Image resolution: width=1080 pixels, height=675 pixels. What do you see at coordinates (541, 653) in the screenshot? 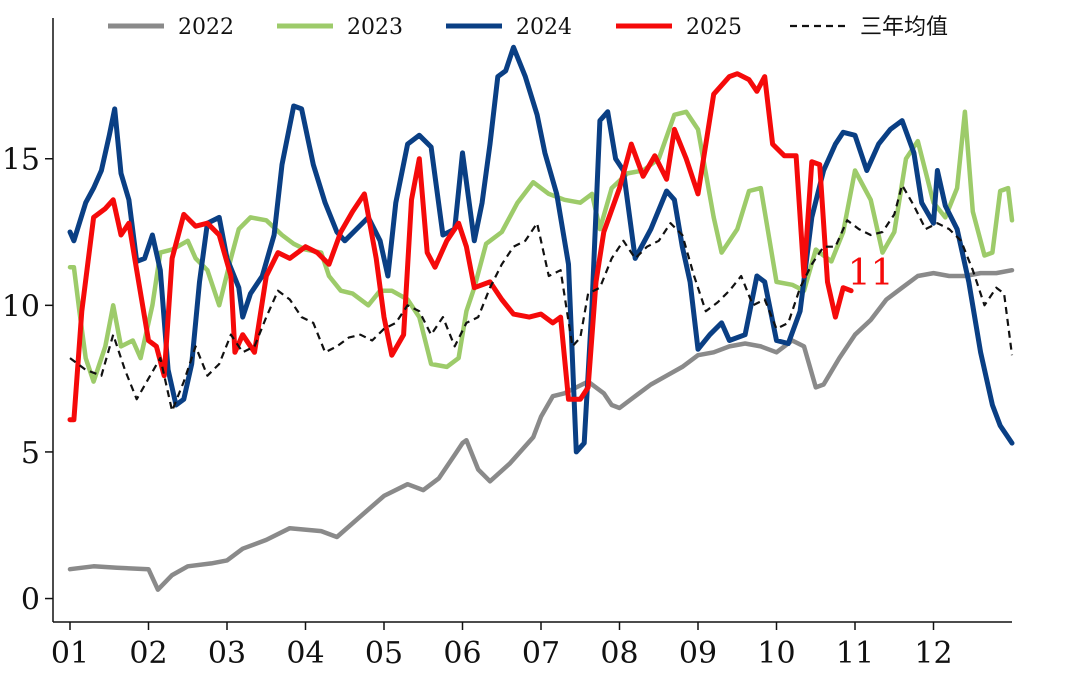
I see `x-tick-label: 07` at bounding box center [541, 653].